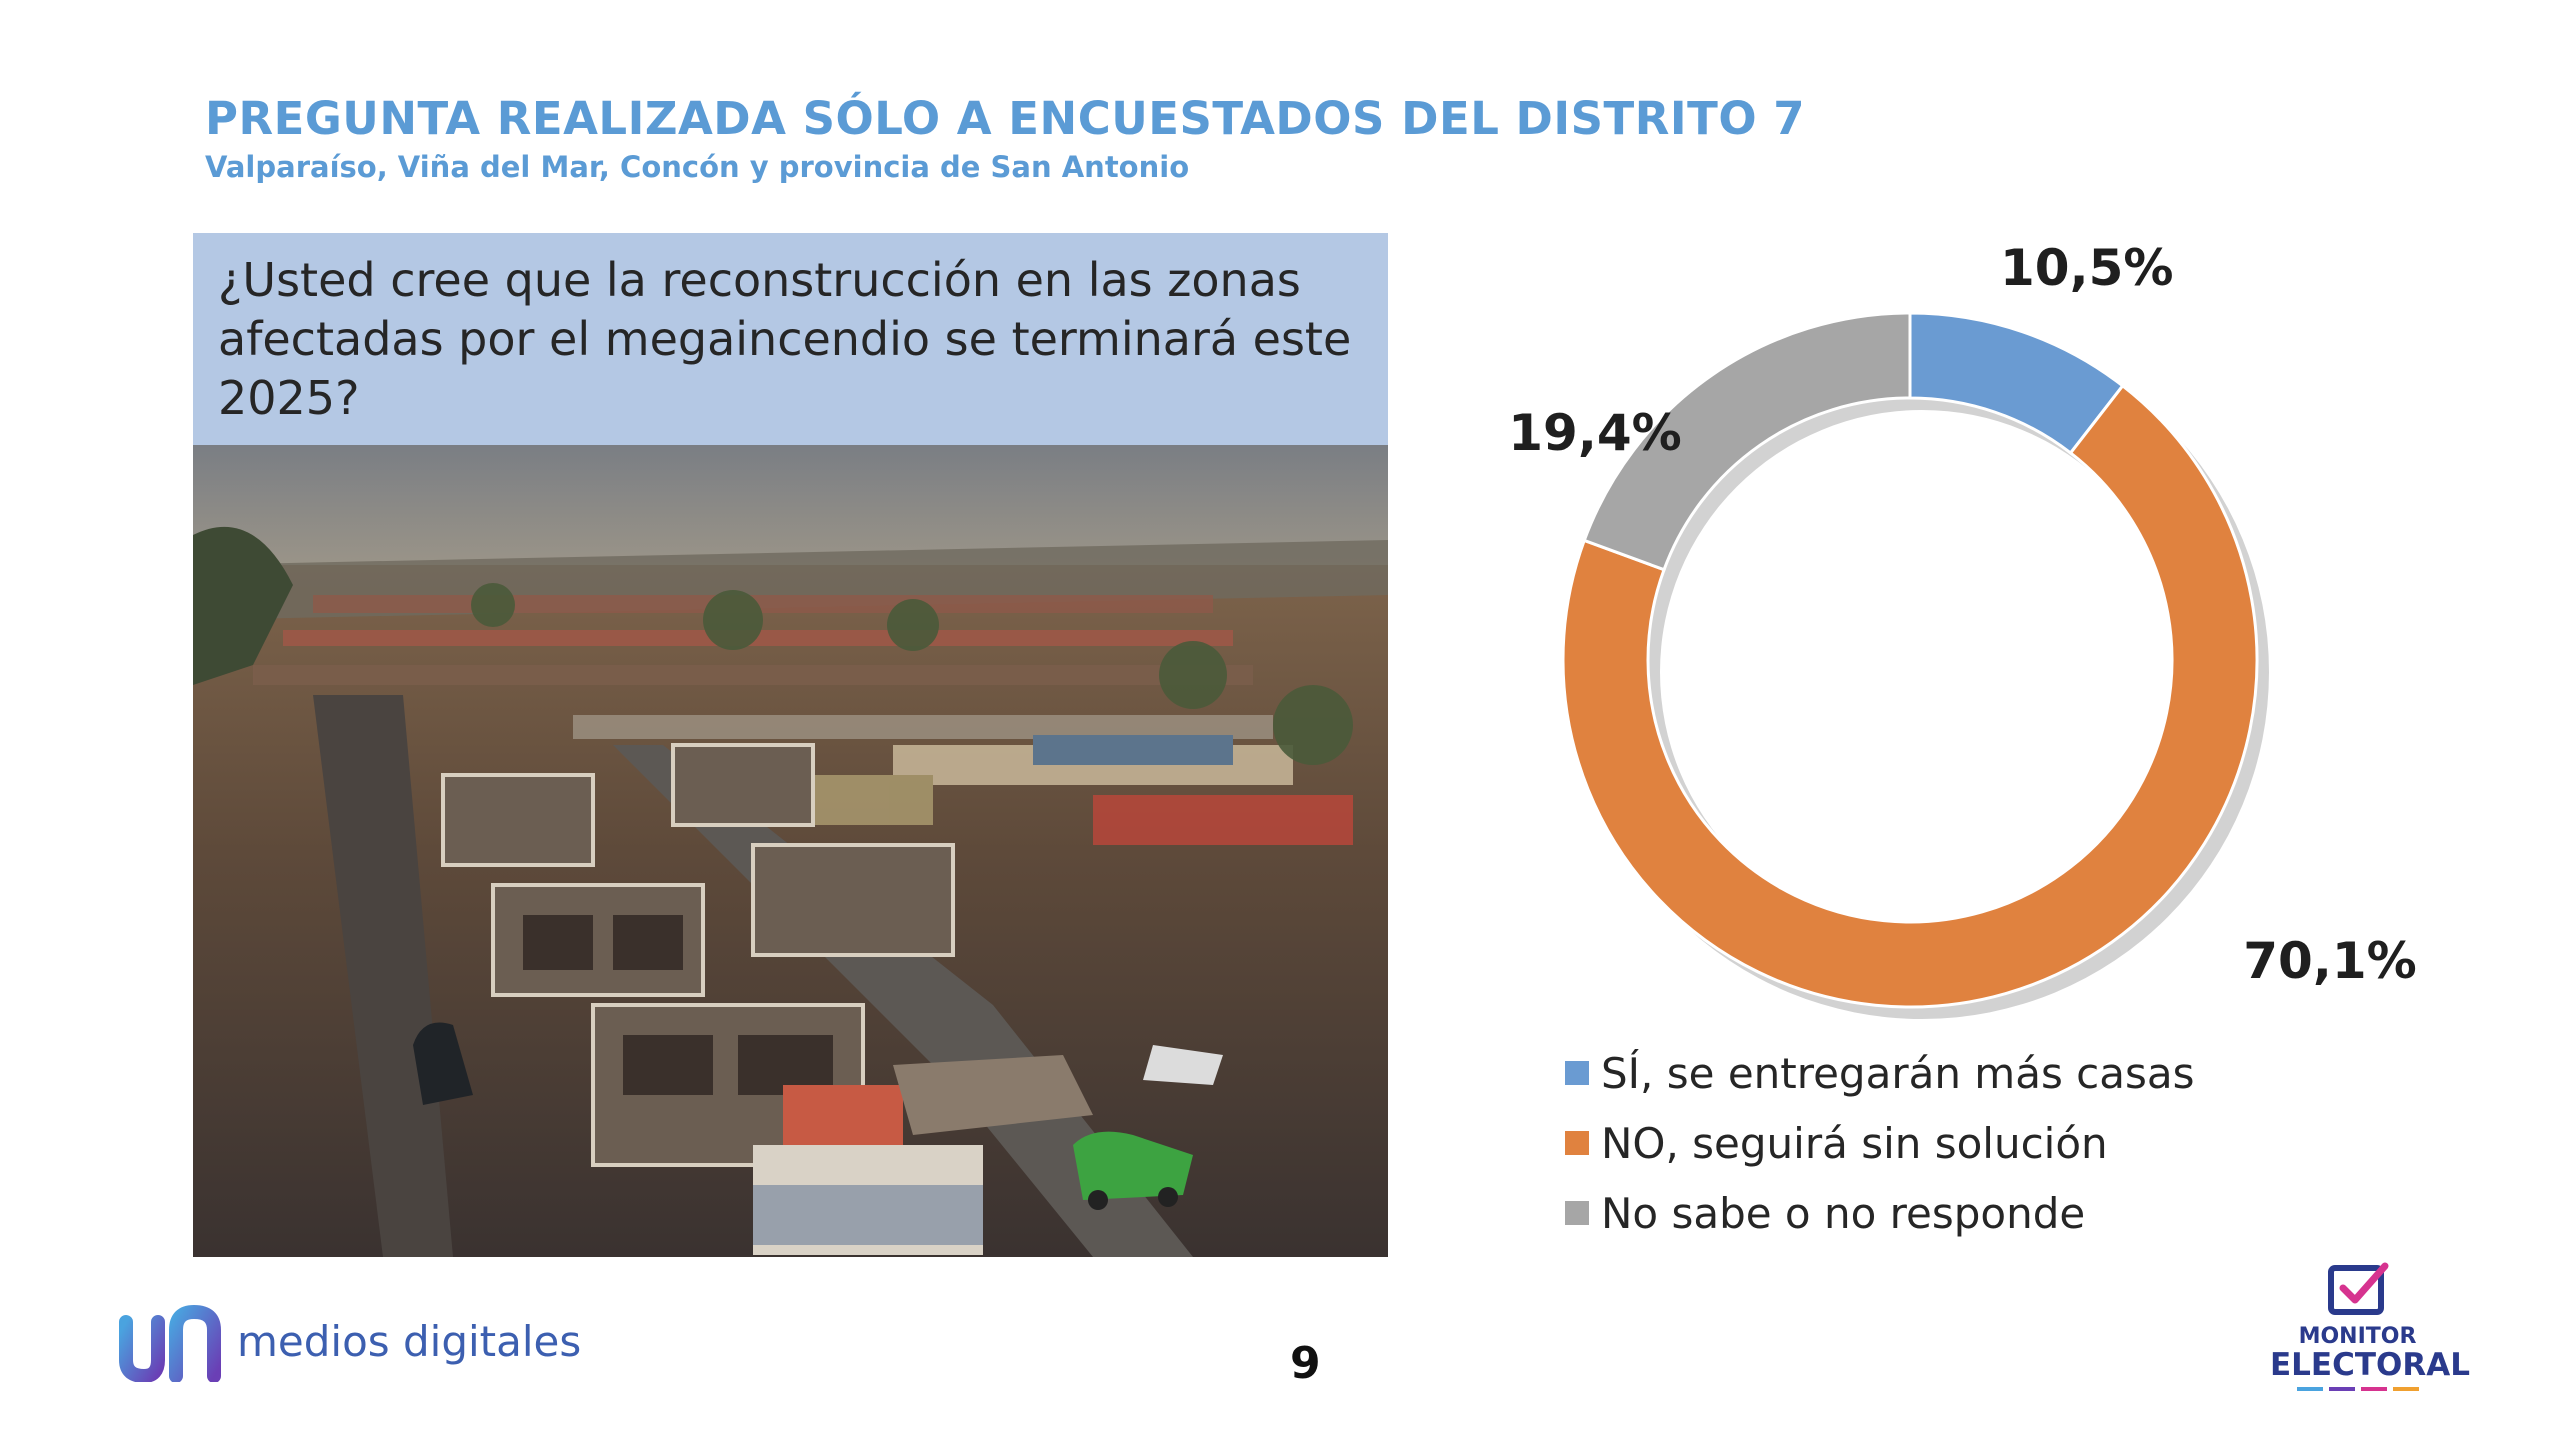 This screenshot has height=1435, width=2560. Describe the element at coordinates (2357, 1389) in the screenshot. I see `logo-dashes` at that location.